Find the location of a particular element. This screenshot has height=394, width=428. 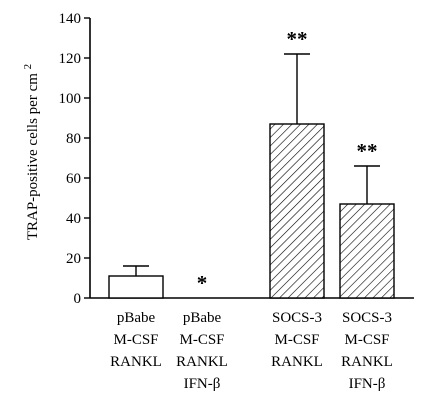

y-tick-label: 140 is located at coordinates (70, 19).